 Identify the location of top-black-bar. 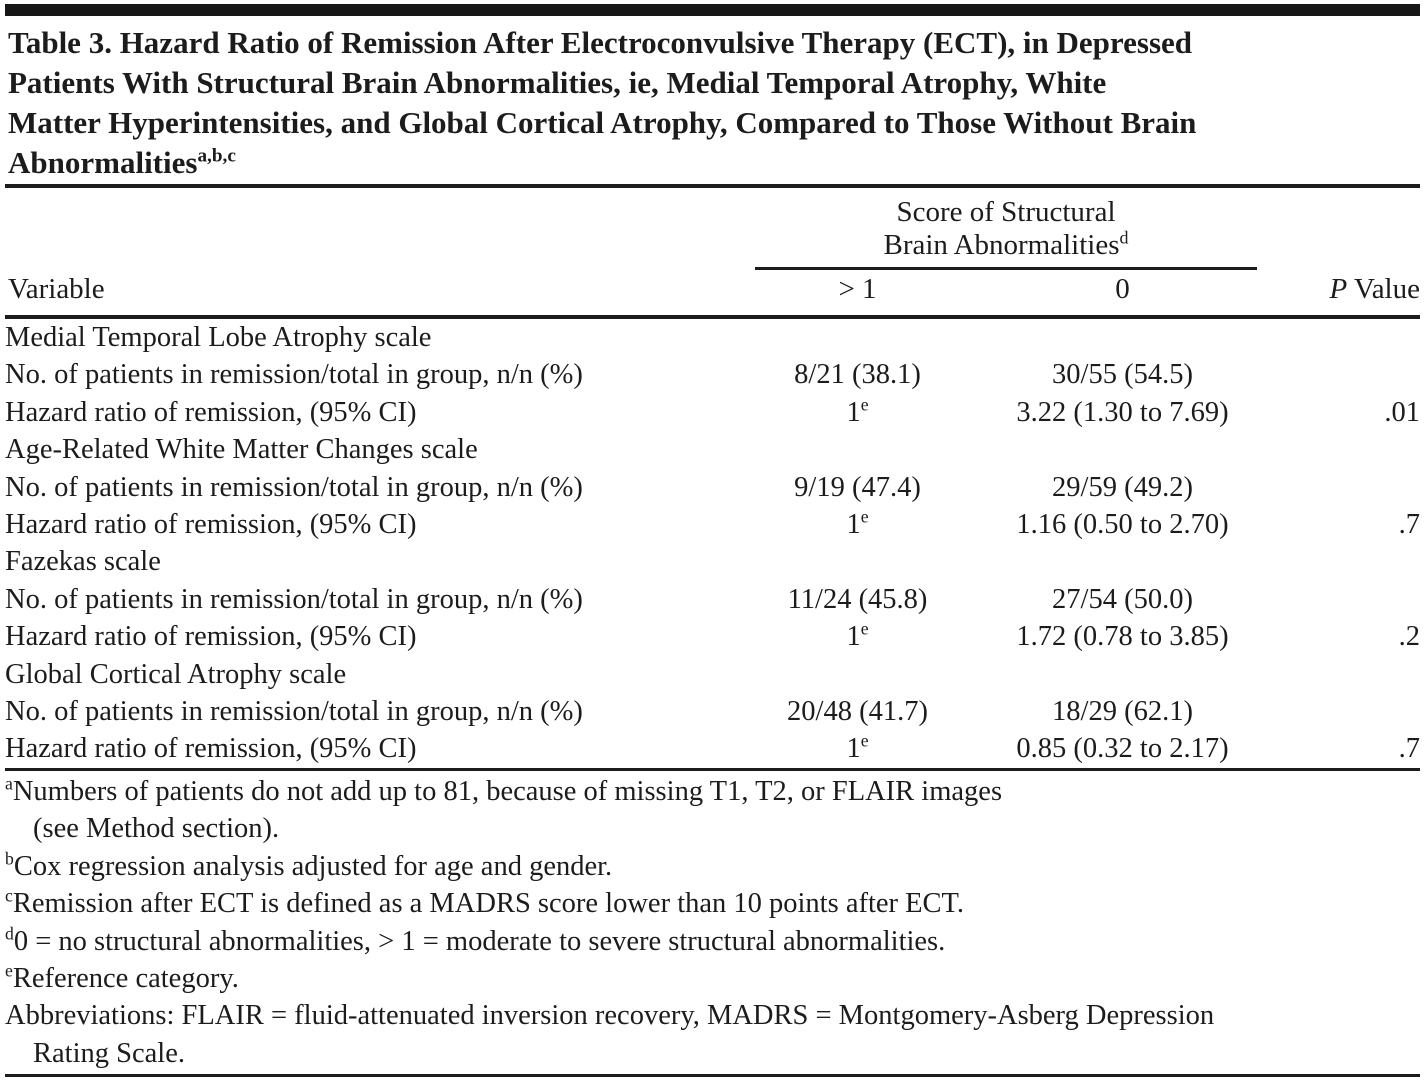
(712, 10).